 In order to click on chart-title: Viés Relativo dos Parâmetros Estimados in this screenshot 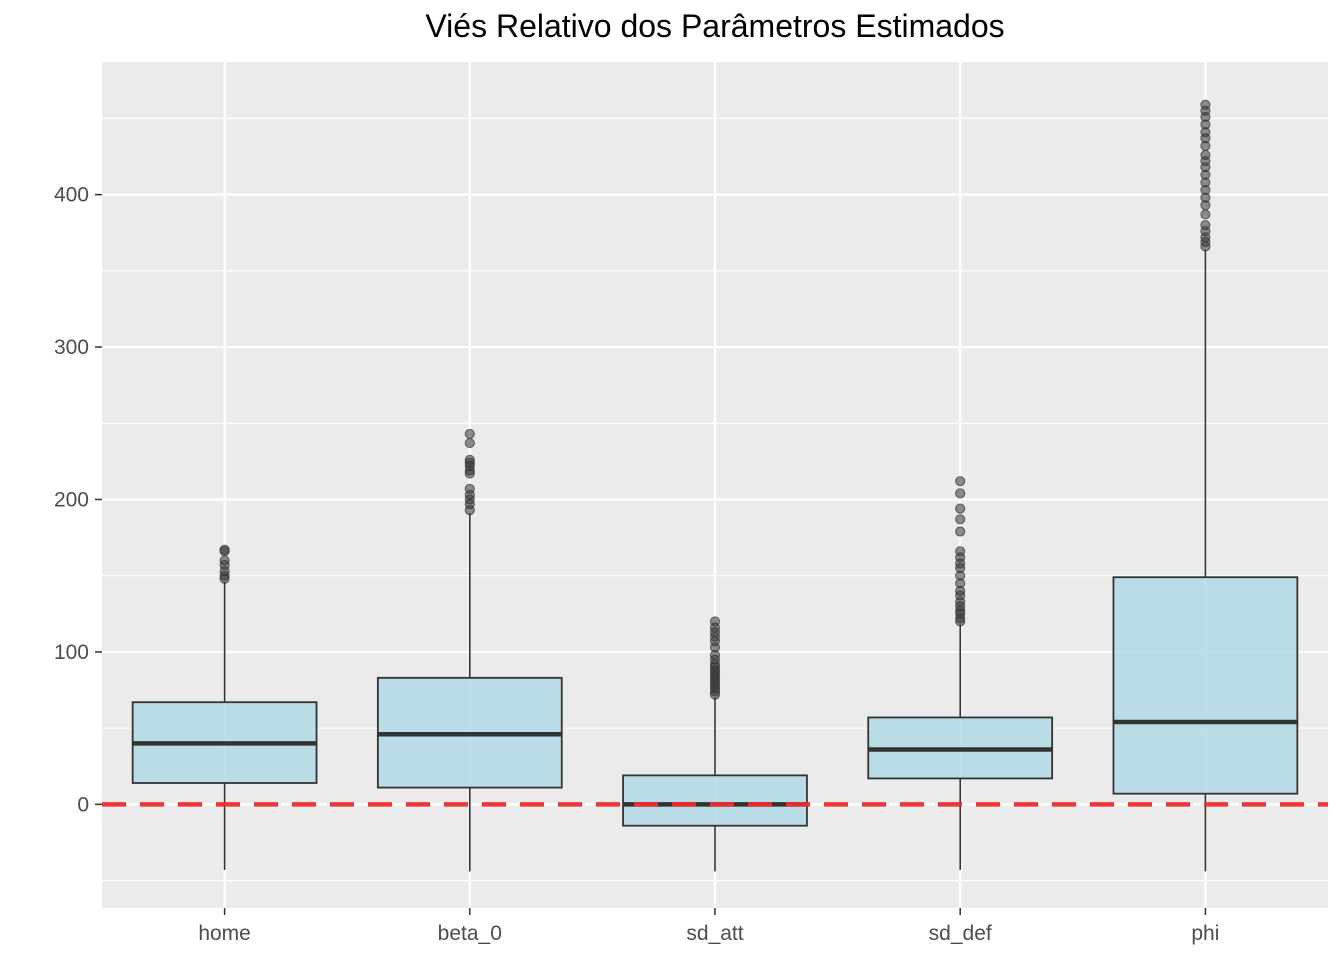, I will do `click(715, 26)`.